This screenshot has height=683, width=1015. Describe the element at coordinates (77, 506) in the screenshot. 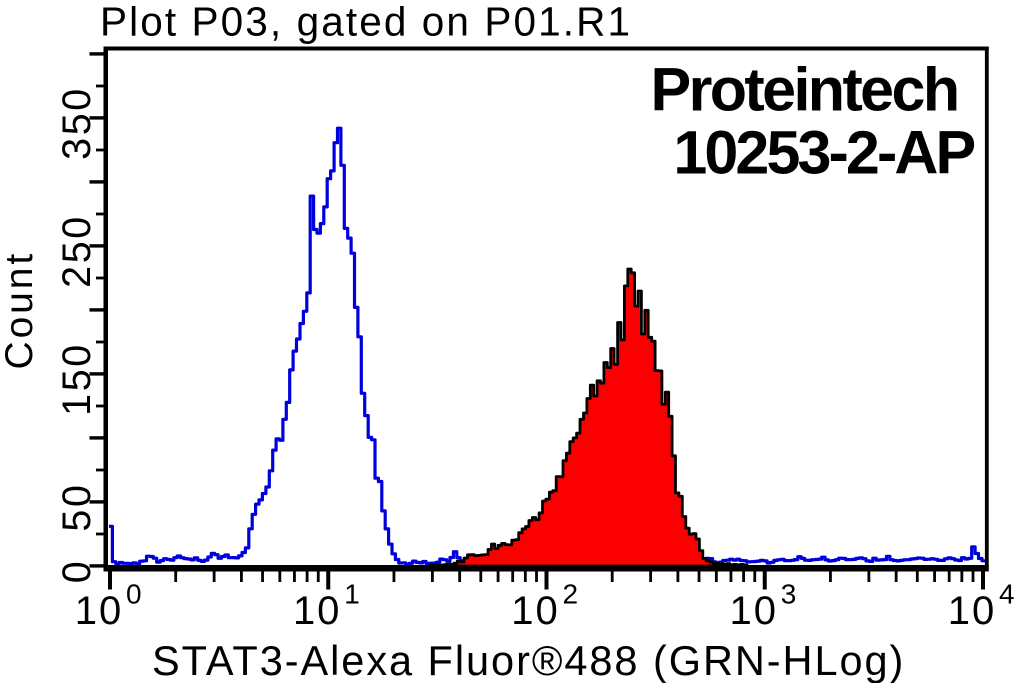

I see `svg-text: 50` at that location.